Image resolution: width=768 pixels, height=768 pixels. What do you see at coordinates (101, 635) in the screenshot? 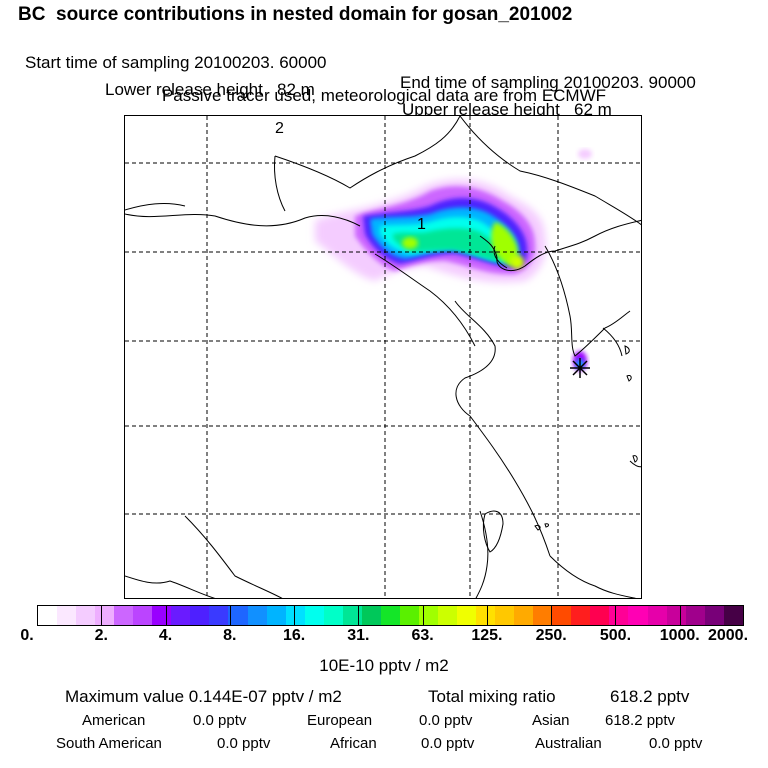
I see `colorbar-label: 2.` at bounding box center [101, 635].